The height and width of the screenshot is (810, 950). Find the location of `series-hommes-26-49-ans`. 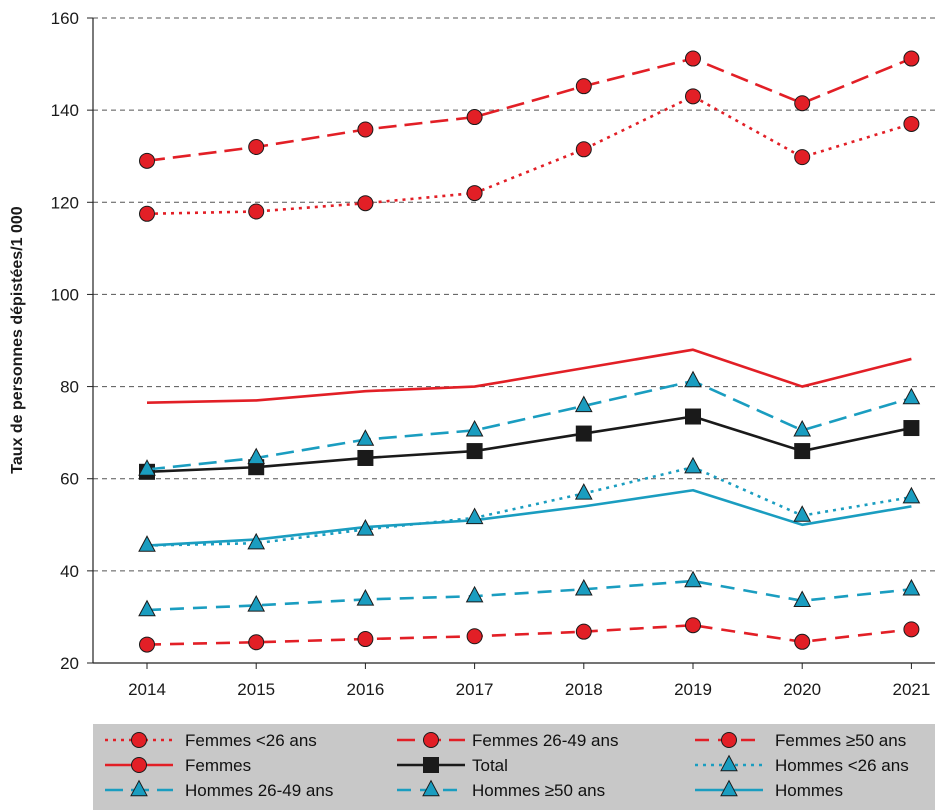

series-hommes-26-49-ans is located at coordinates (529, 423).